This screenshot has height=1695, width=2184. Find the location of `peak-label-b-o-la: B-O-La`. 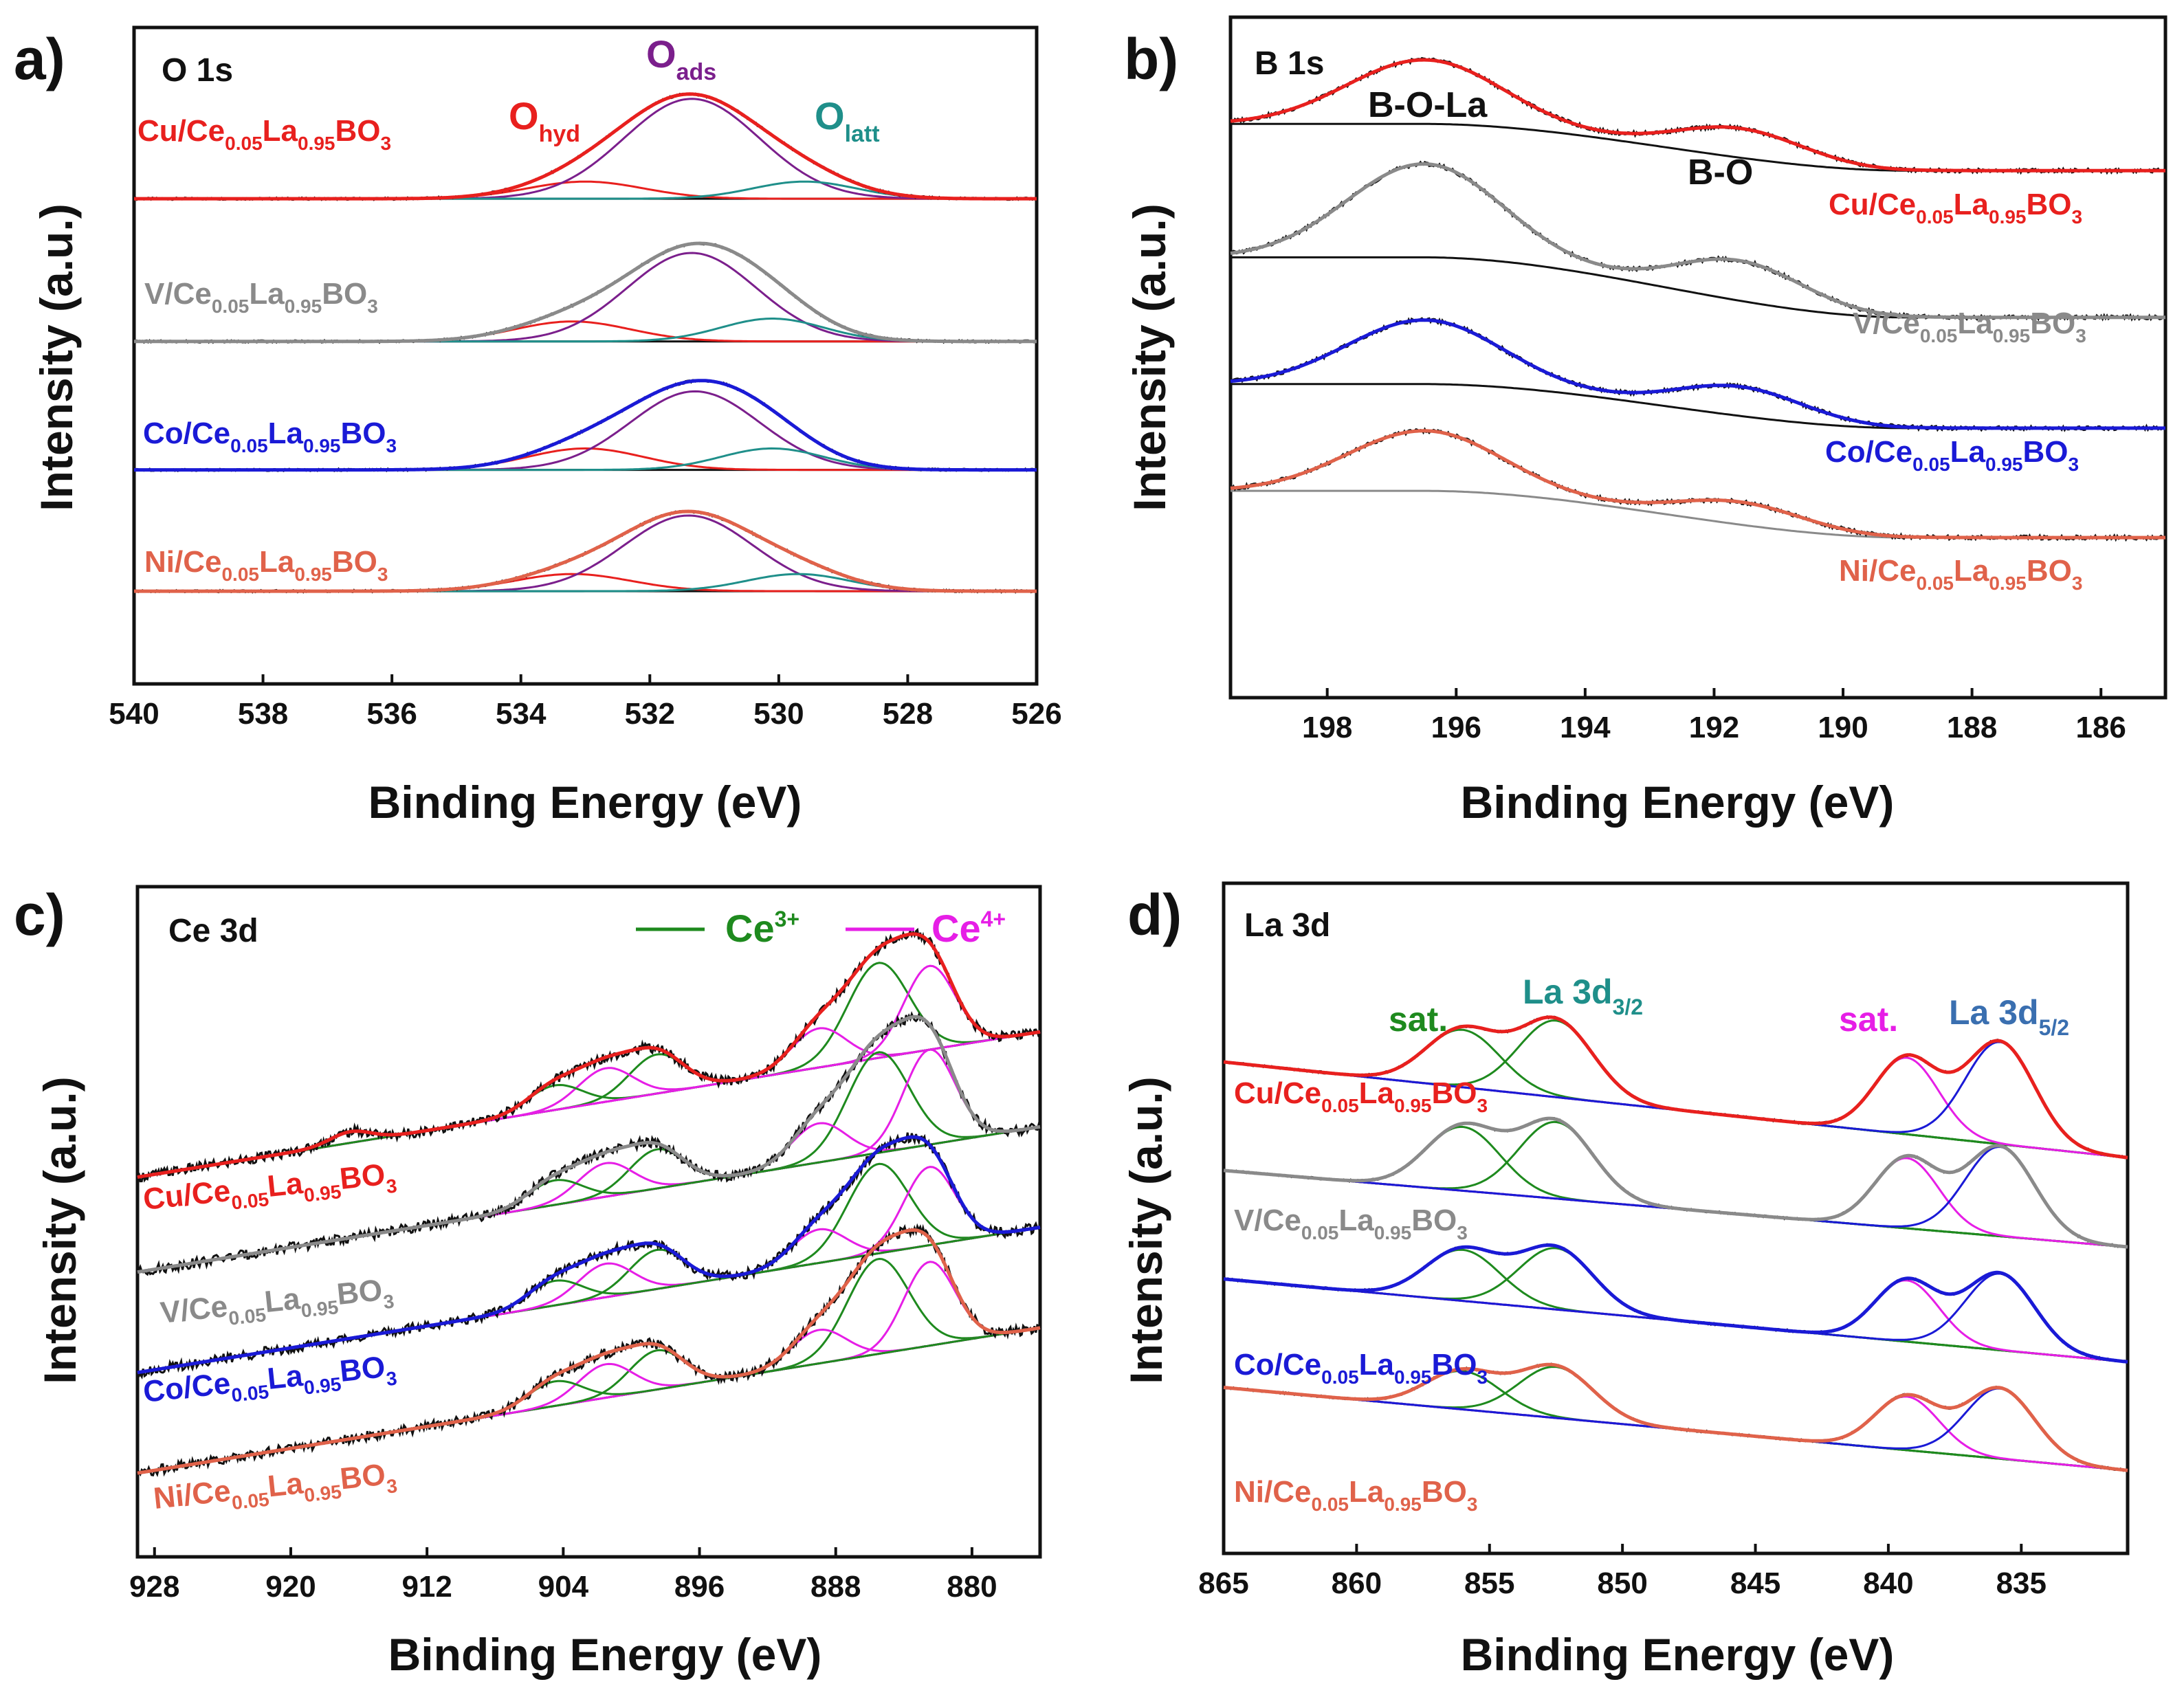

peak-label-b-o-la: B-O-La is located at coordinates (1428, 105).